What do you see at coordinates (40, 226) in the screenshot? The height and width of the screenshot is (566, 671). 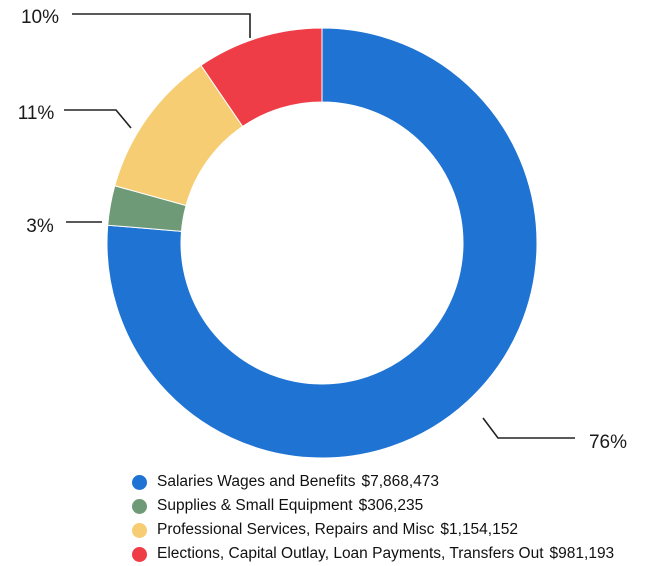 I see `percent-label-supplies: 3%` at bounding box center [40, 226].